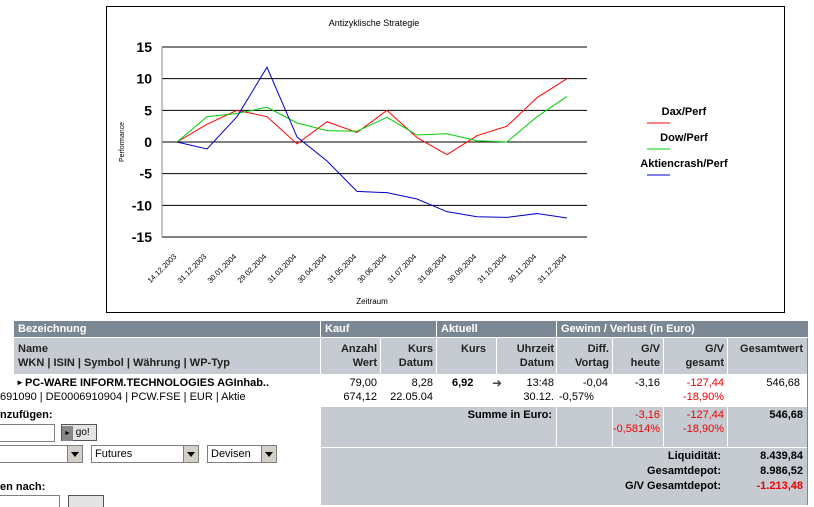 The image size is (814, 507). Describe the element at coordinates (526, 356) in the screenshot. I see `col-header-uhrzeit: Uhrzeit Datum` at that location.